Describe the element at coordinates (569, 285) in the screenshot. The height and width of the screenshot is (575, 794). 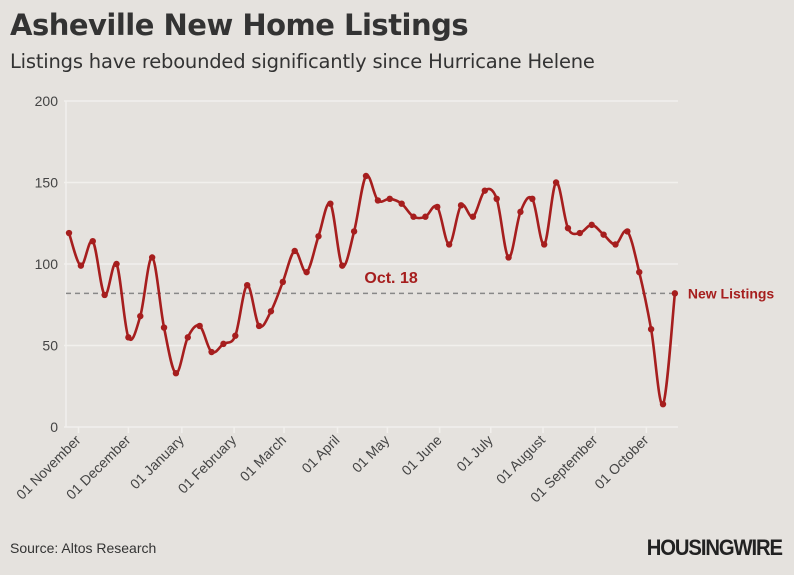
I see `annotations: Oct. 18 New Listings` at that location.